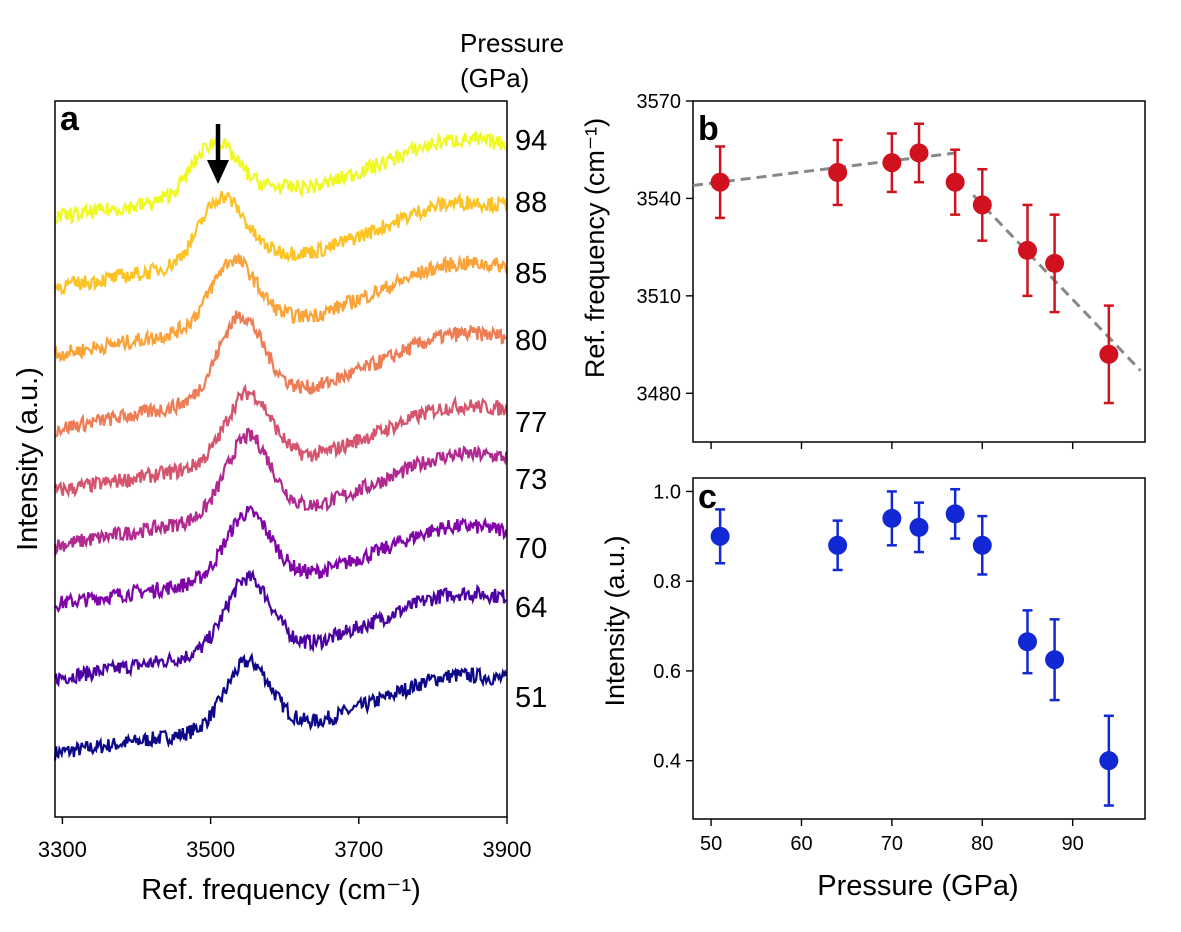 Image resolution: width=1181 pixels, height=932 pixels. Describe the element at coordinates (280, 706) in the screenshot. I see `spectrum-51-gpa` at that location.